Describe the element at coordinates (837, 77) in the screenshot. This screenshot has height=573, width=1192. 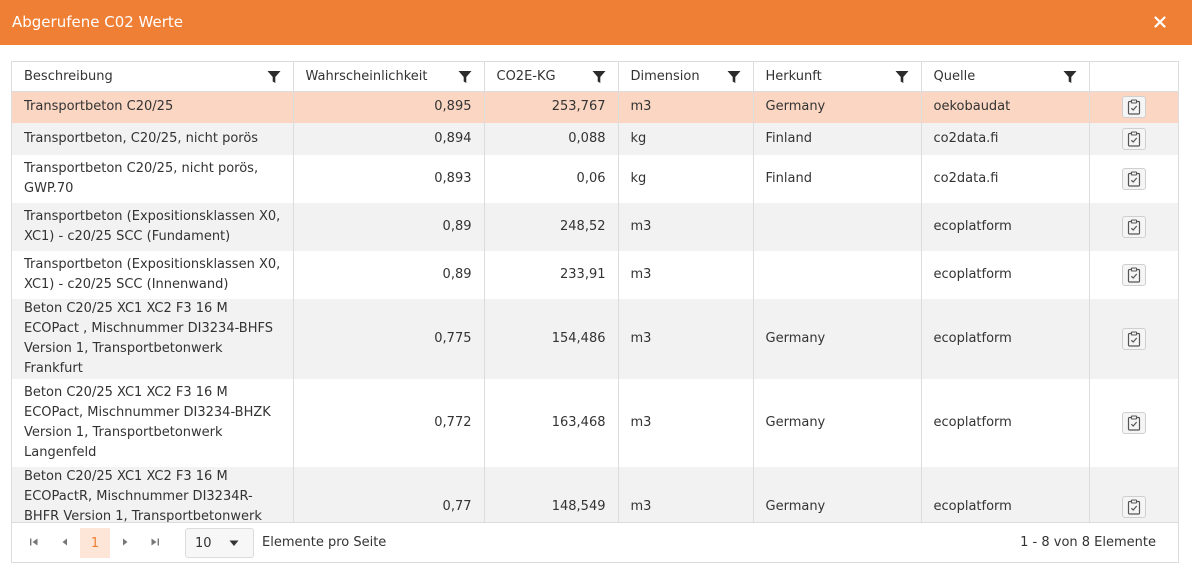
I see `column-header-herkunft: Herkunft` at that location.